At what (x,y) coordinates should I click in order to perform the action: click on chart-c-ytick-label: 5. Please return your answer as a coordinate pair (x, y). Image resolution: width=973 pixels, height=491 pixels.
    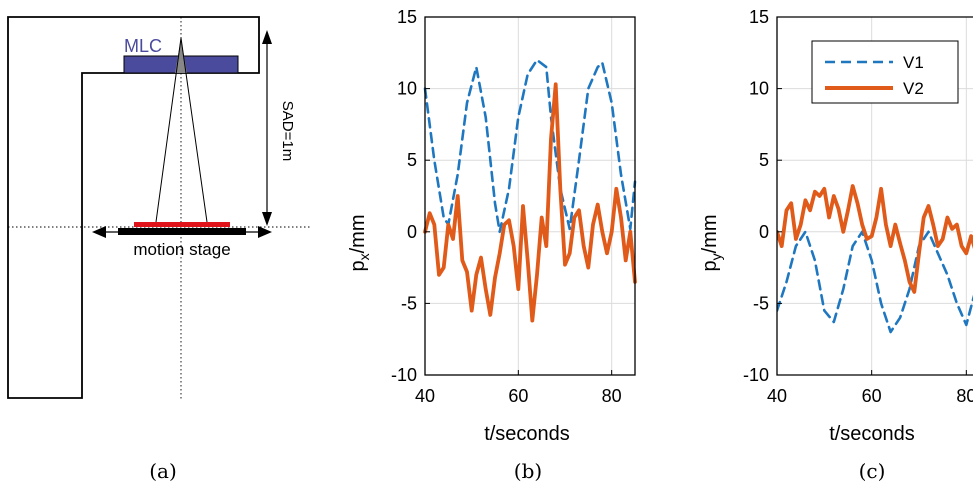
    Looking at the image, I should click on (764, 160).